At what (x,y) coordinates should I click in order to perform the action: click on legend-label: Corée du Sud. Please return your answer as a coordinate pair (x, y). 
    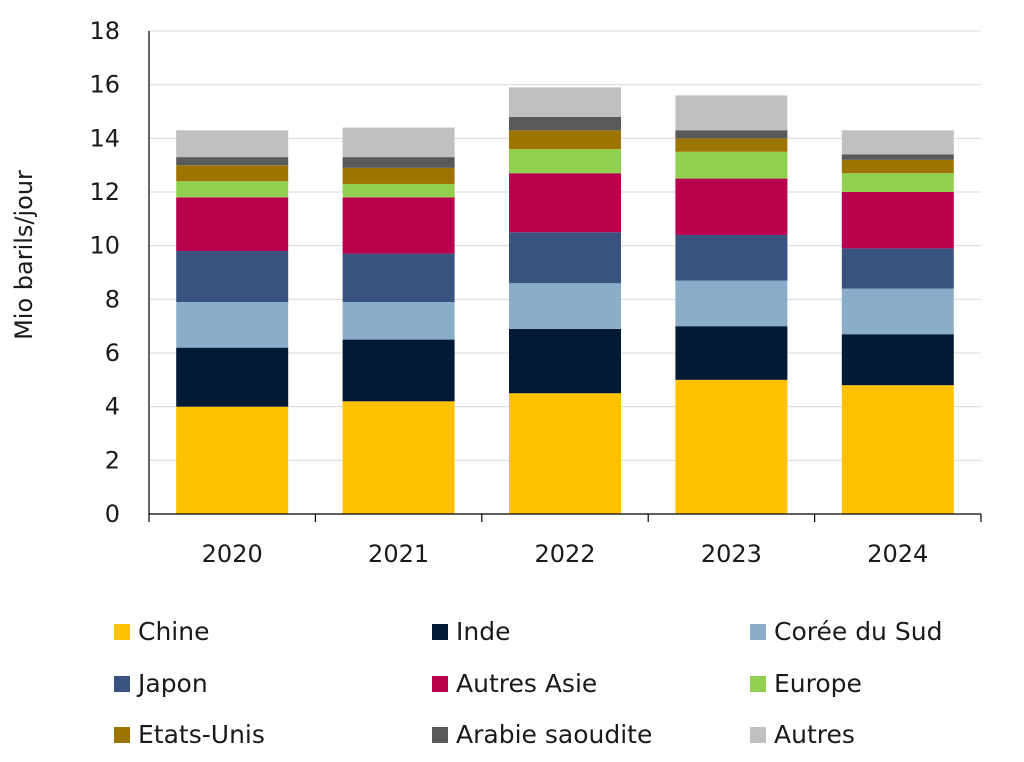
    Looking at the image, I should click on (858, 631).